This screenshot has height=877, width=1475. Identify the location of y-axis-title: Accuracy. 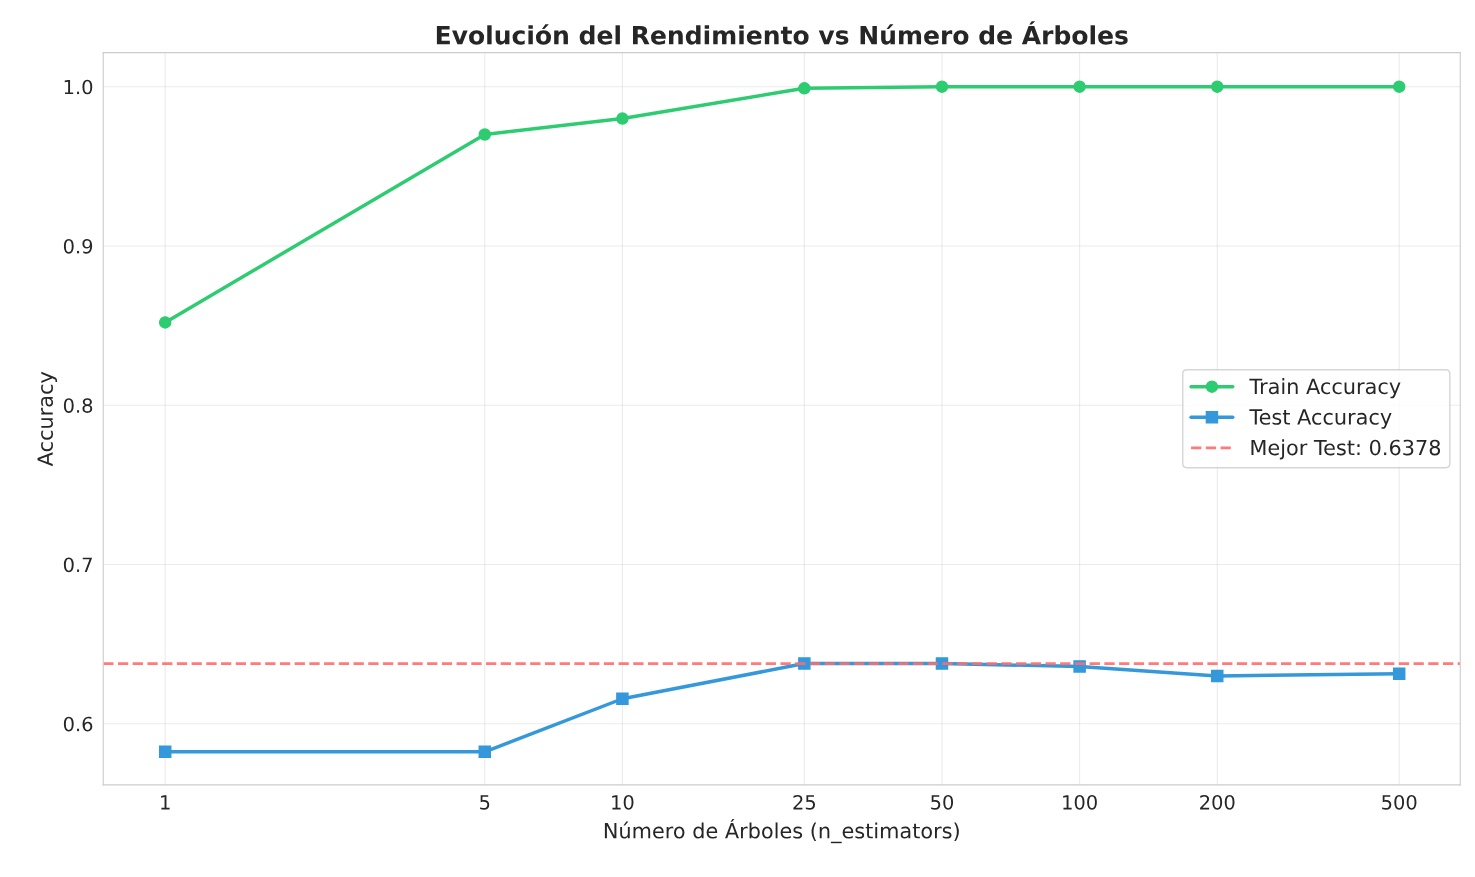
(47, 419).